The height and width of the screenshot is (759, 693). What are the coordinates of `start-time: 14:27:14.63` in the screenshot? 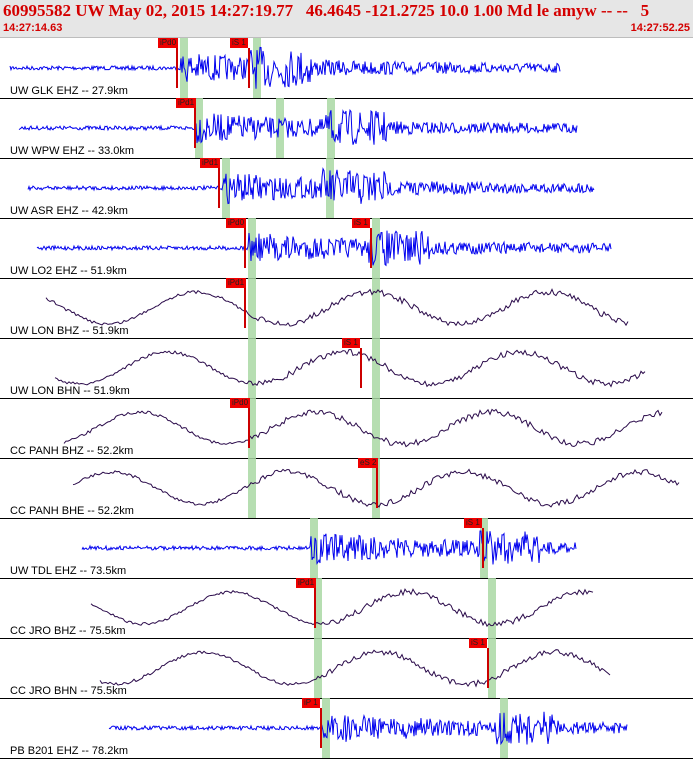 It's located at (33, 28).